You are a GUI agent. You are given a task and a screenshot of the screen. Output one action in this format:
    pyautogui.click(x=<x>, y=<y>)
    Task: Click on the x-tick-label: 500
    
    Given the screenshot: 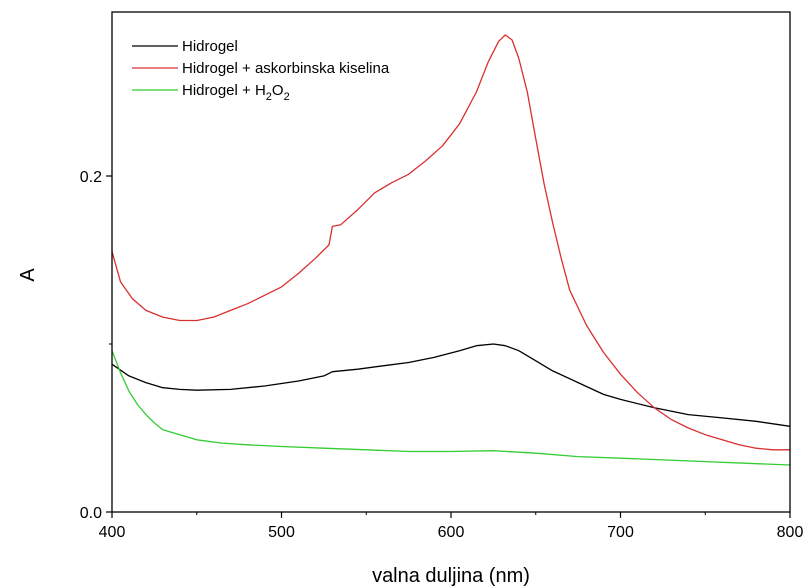 What is the action you would take?
    pyautogui.click(x=281, y=532)
    